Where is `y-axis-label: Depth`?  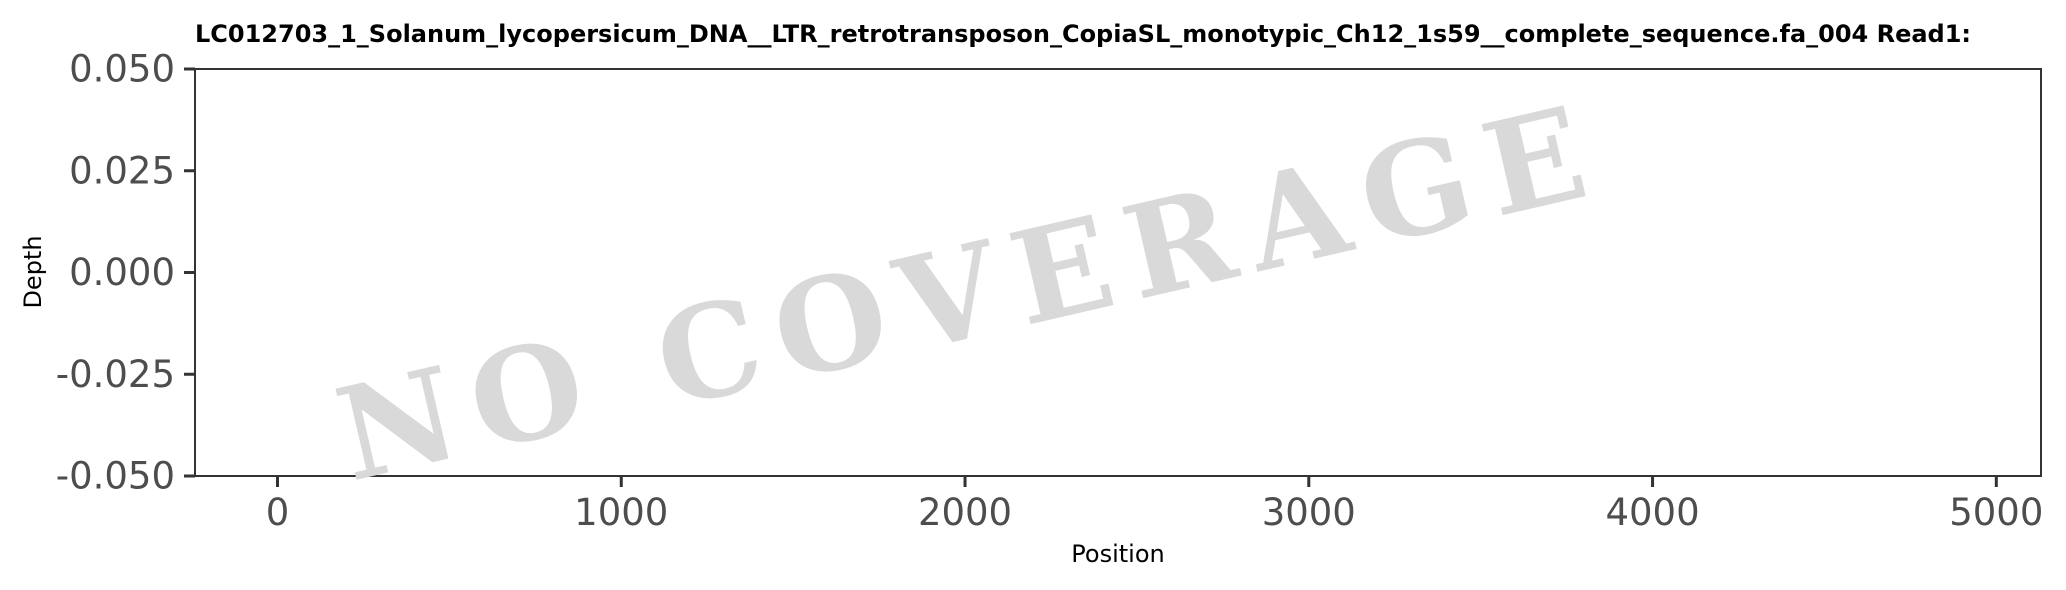
y-axis-label: Depth is located at coordinates (33, 271).